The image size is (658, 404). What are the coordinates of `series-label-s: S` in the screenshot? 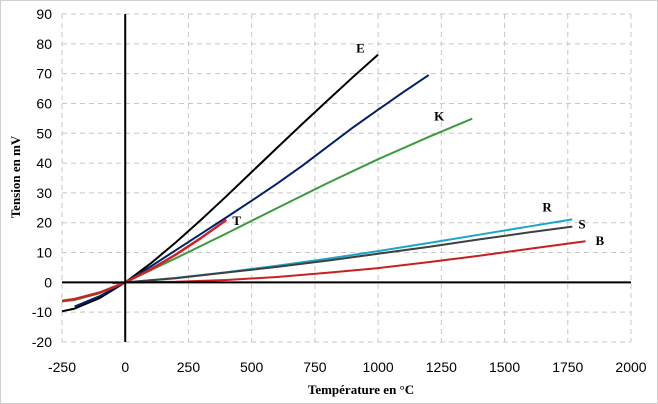 It's located at (581, 224).